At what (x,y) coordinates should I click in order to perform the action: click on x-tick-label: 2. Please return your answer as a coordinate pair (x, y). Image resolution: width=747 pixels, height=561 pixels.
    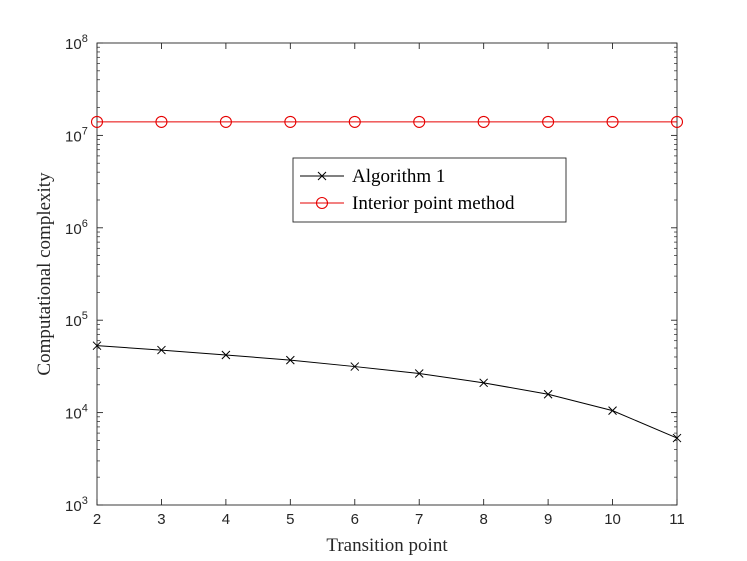
    Looking at the image, I should click on (97, 519).